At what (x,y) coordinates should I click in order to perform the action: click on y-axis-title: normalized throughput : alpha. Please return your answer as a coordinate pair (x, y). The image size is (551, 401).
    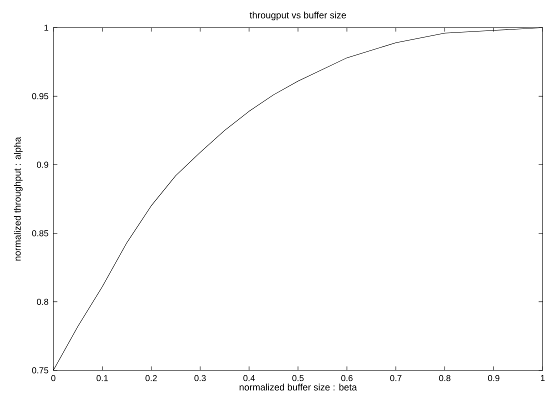
    Looking at the image, I should click on (18, 198).